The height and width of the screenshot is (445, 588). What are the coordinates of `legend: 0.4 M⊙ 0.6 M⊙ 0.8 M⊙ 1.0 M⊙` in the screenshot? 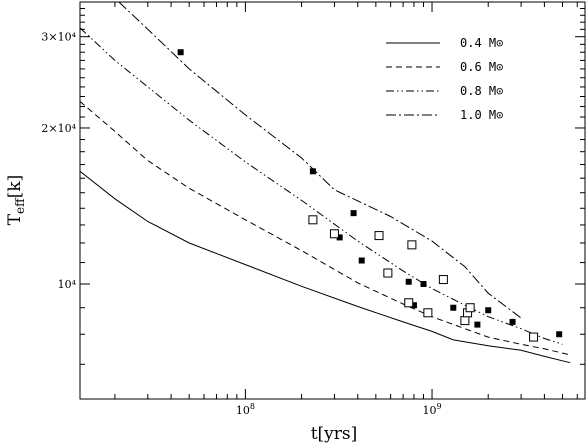 It's located at (444, 79).